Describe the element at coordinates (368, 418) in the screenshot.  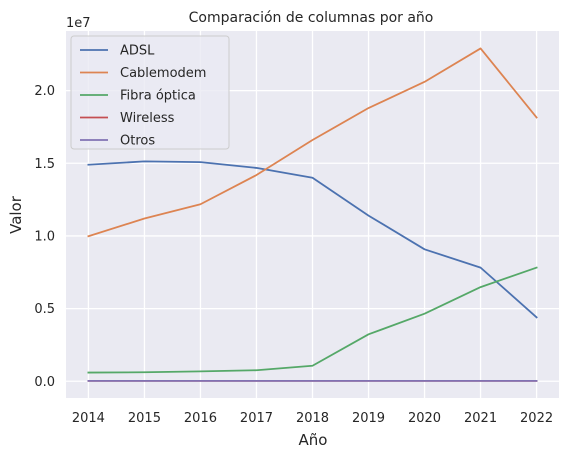
I see `x-tick-label: 2019` at that location.